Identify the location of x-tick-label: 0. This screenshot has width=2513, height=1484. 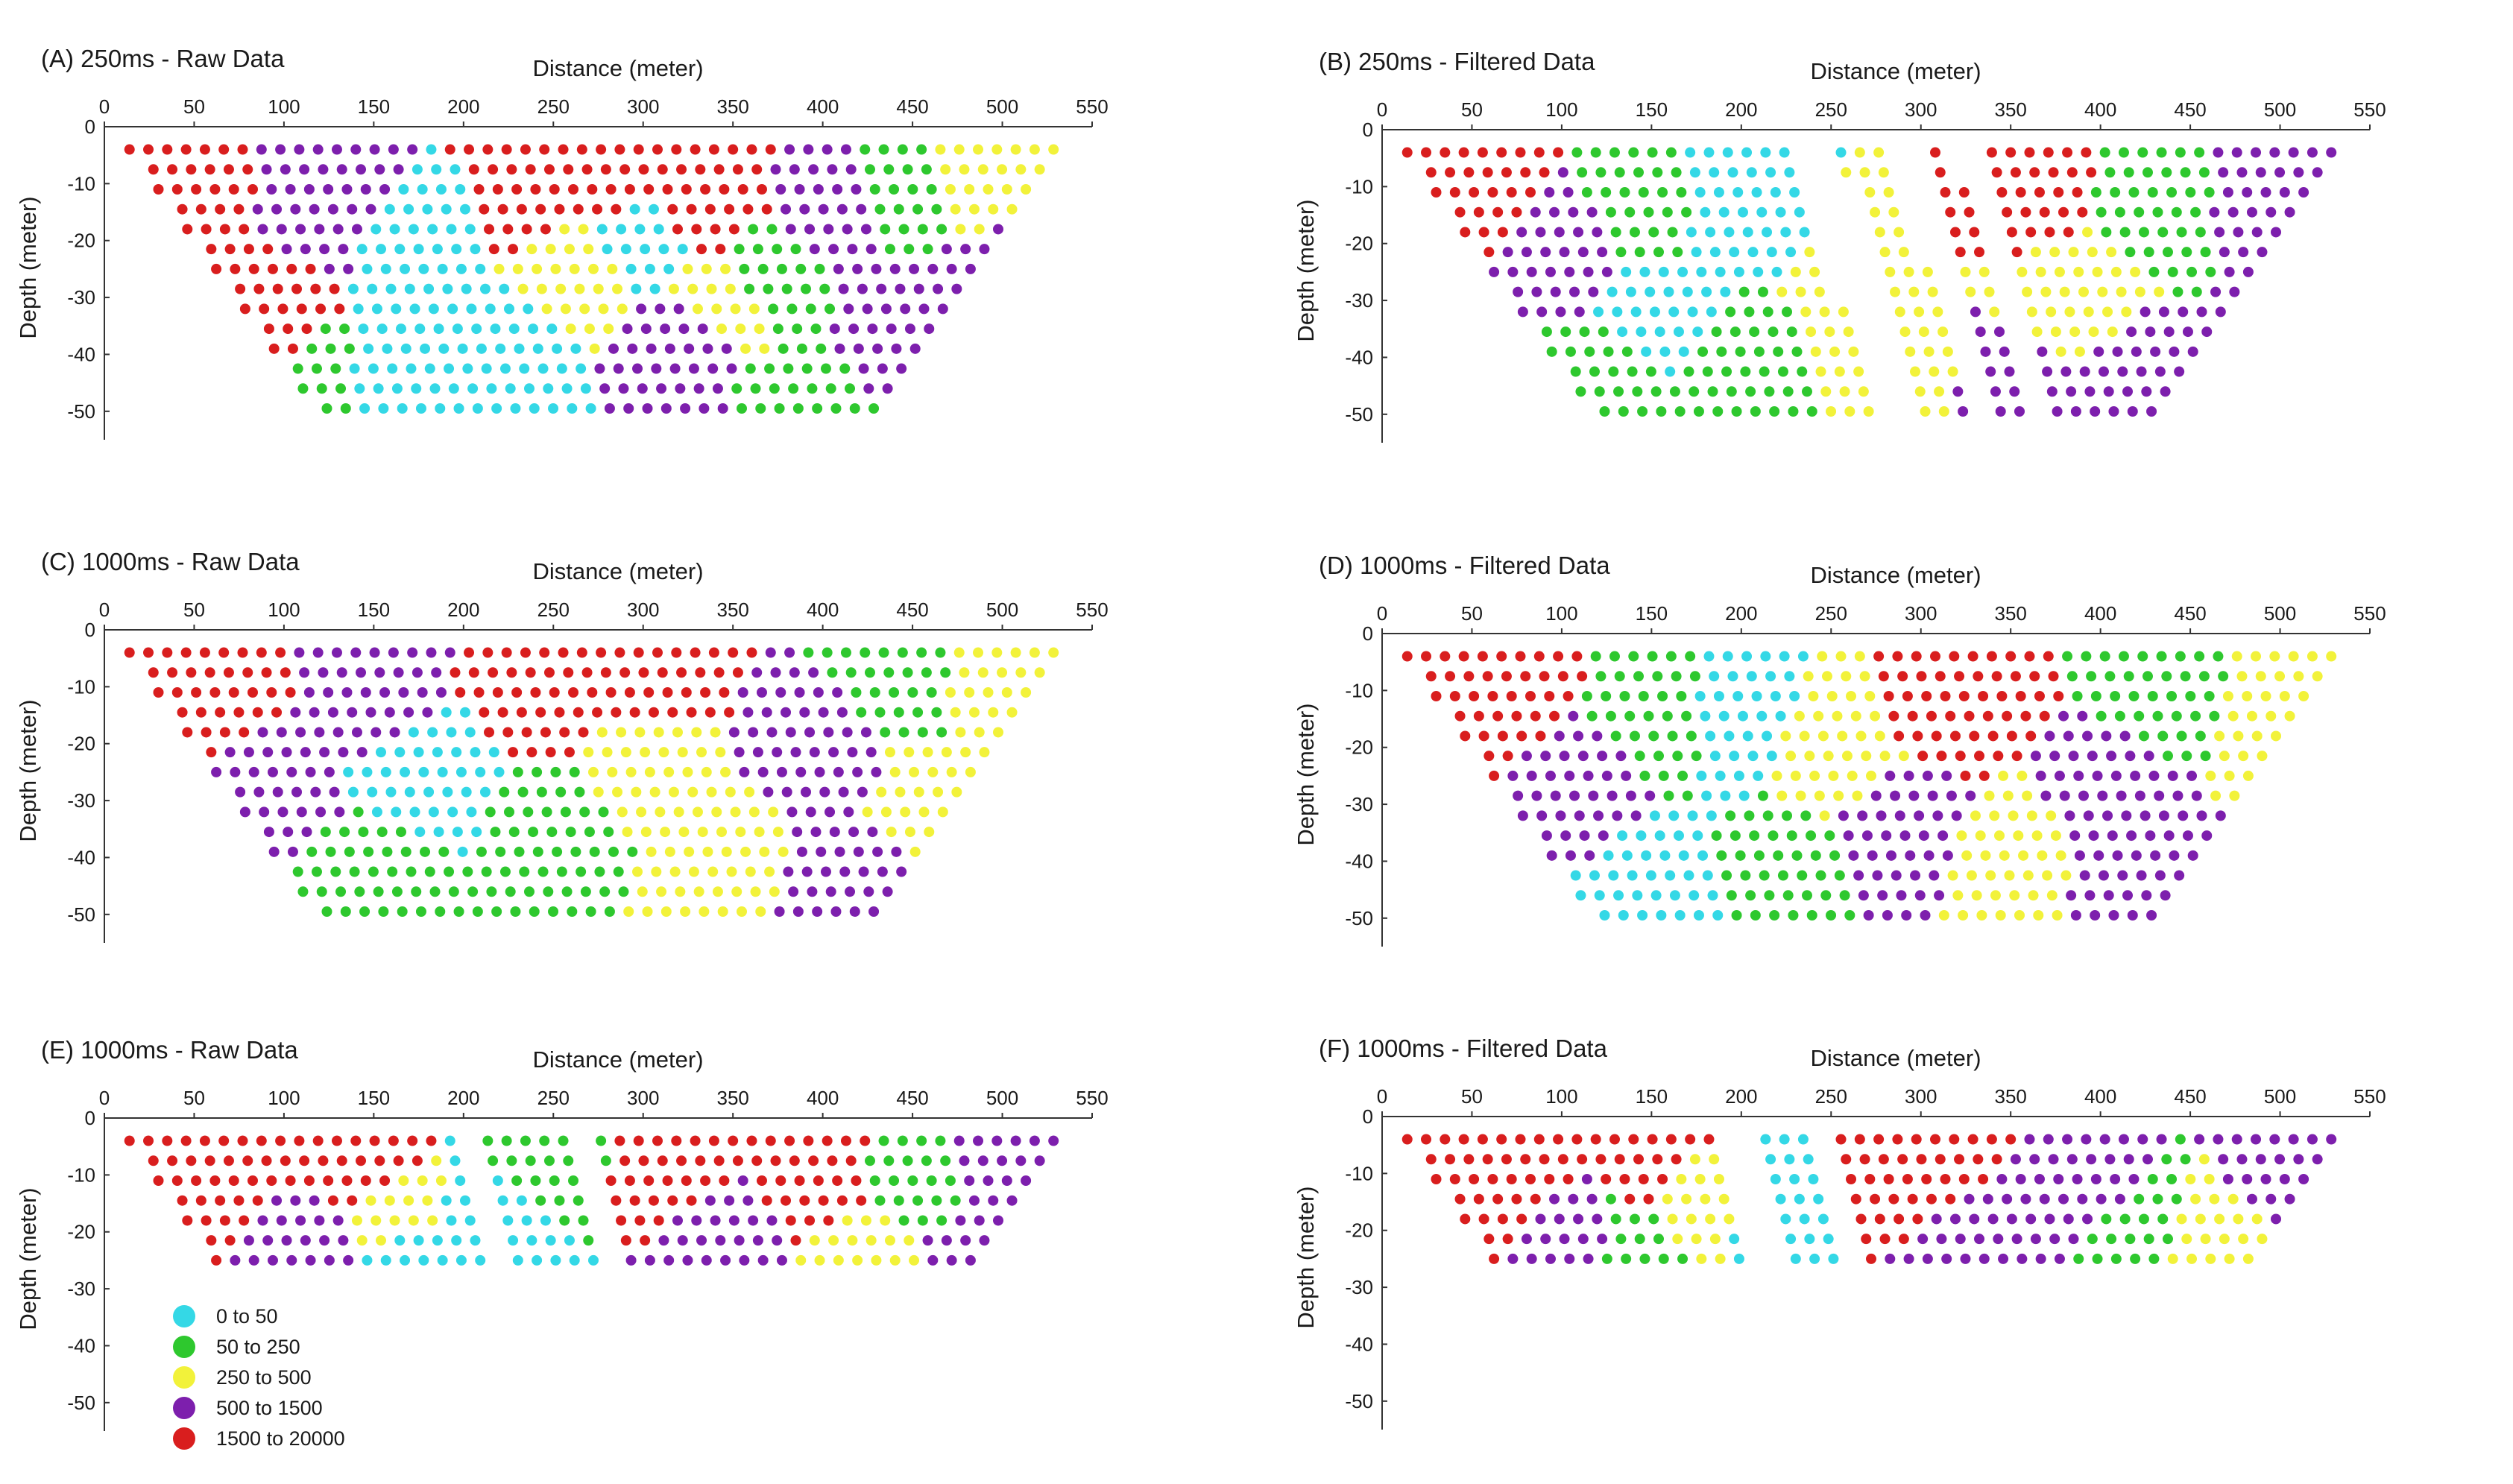
(1382, 613).